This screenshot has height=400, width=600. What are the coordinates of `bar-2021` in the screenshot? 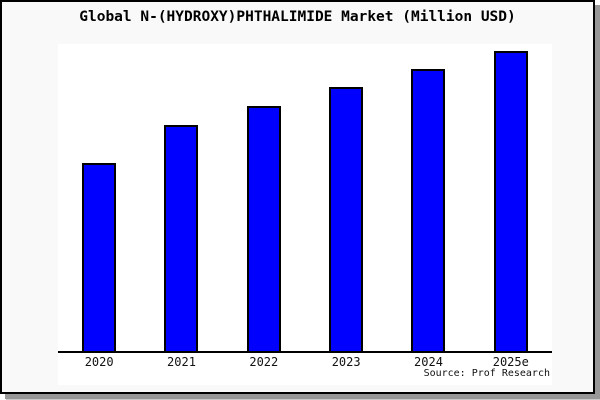 It's located at (181, 238).